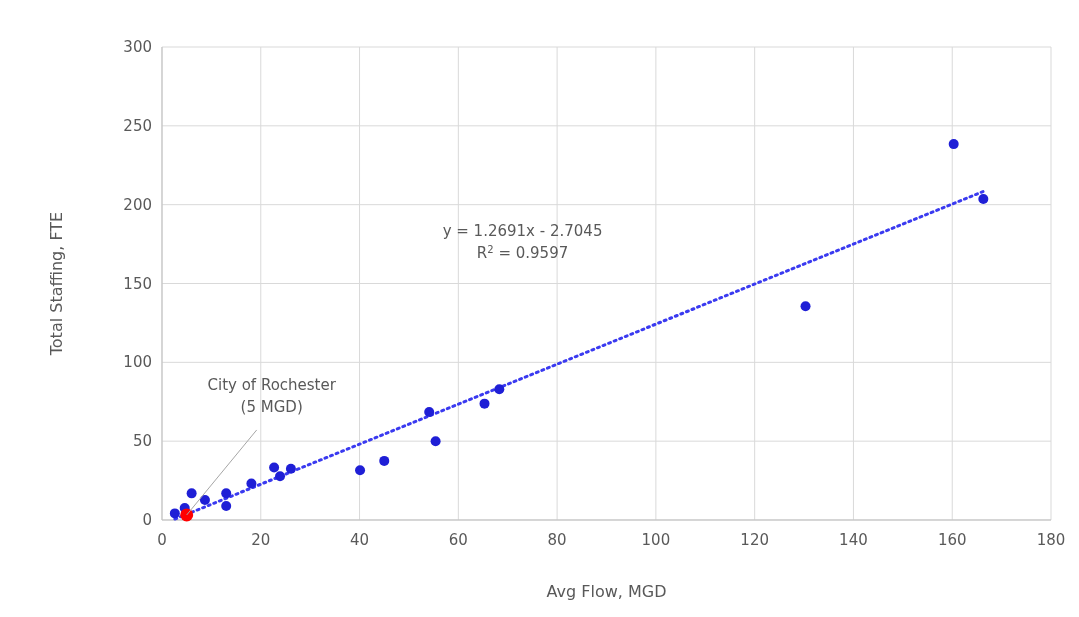 The height and width of the screenshot is (617, 1079). Describe the element at coordinates (137, 125) in the screenshot. I see `y-tick-label: 250` at that location.